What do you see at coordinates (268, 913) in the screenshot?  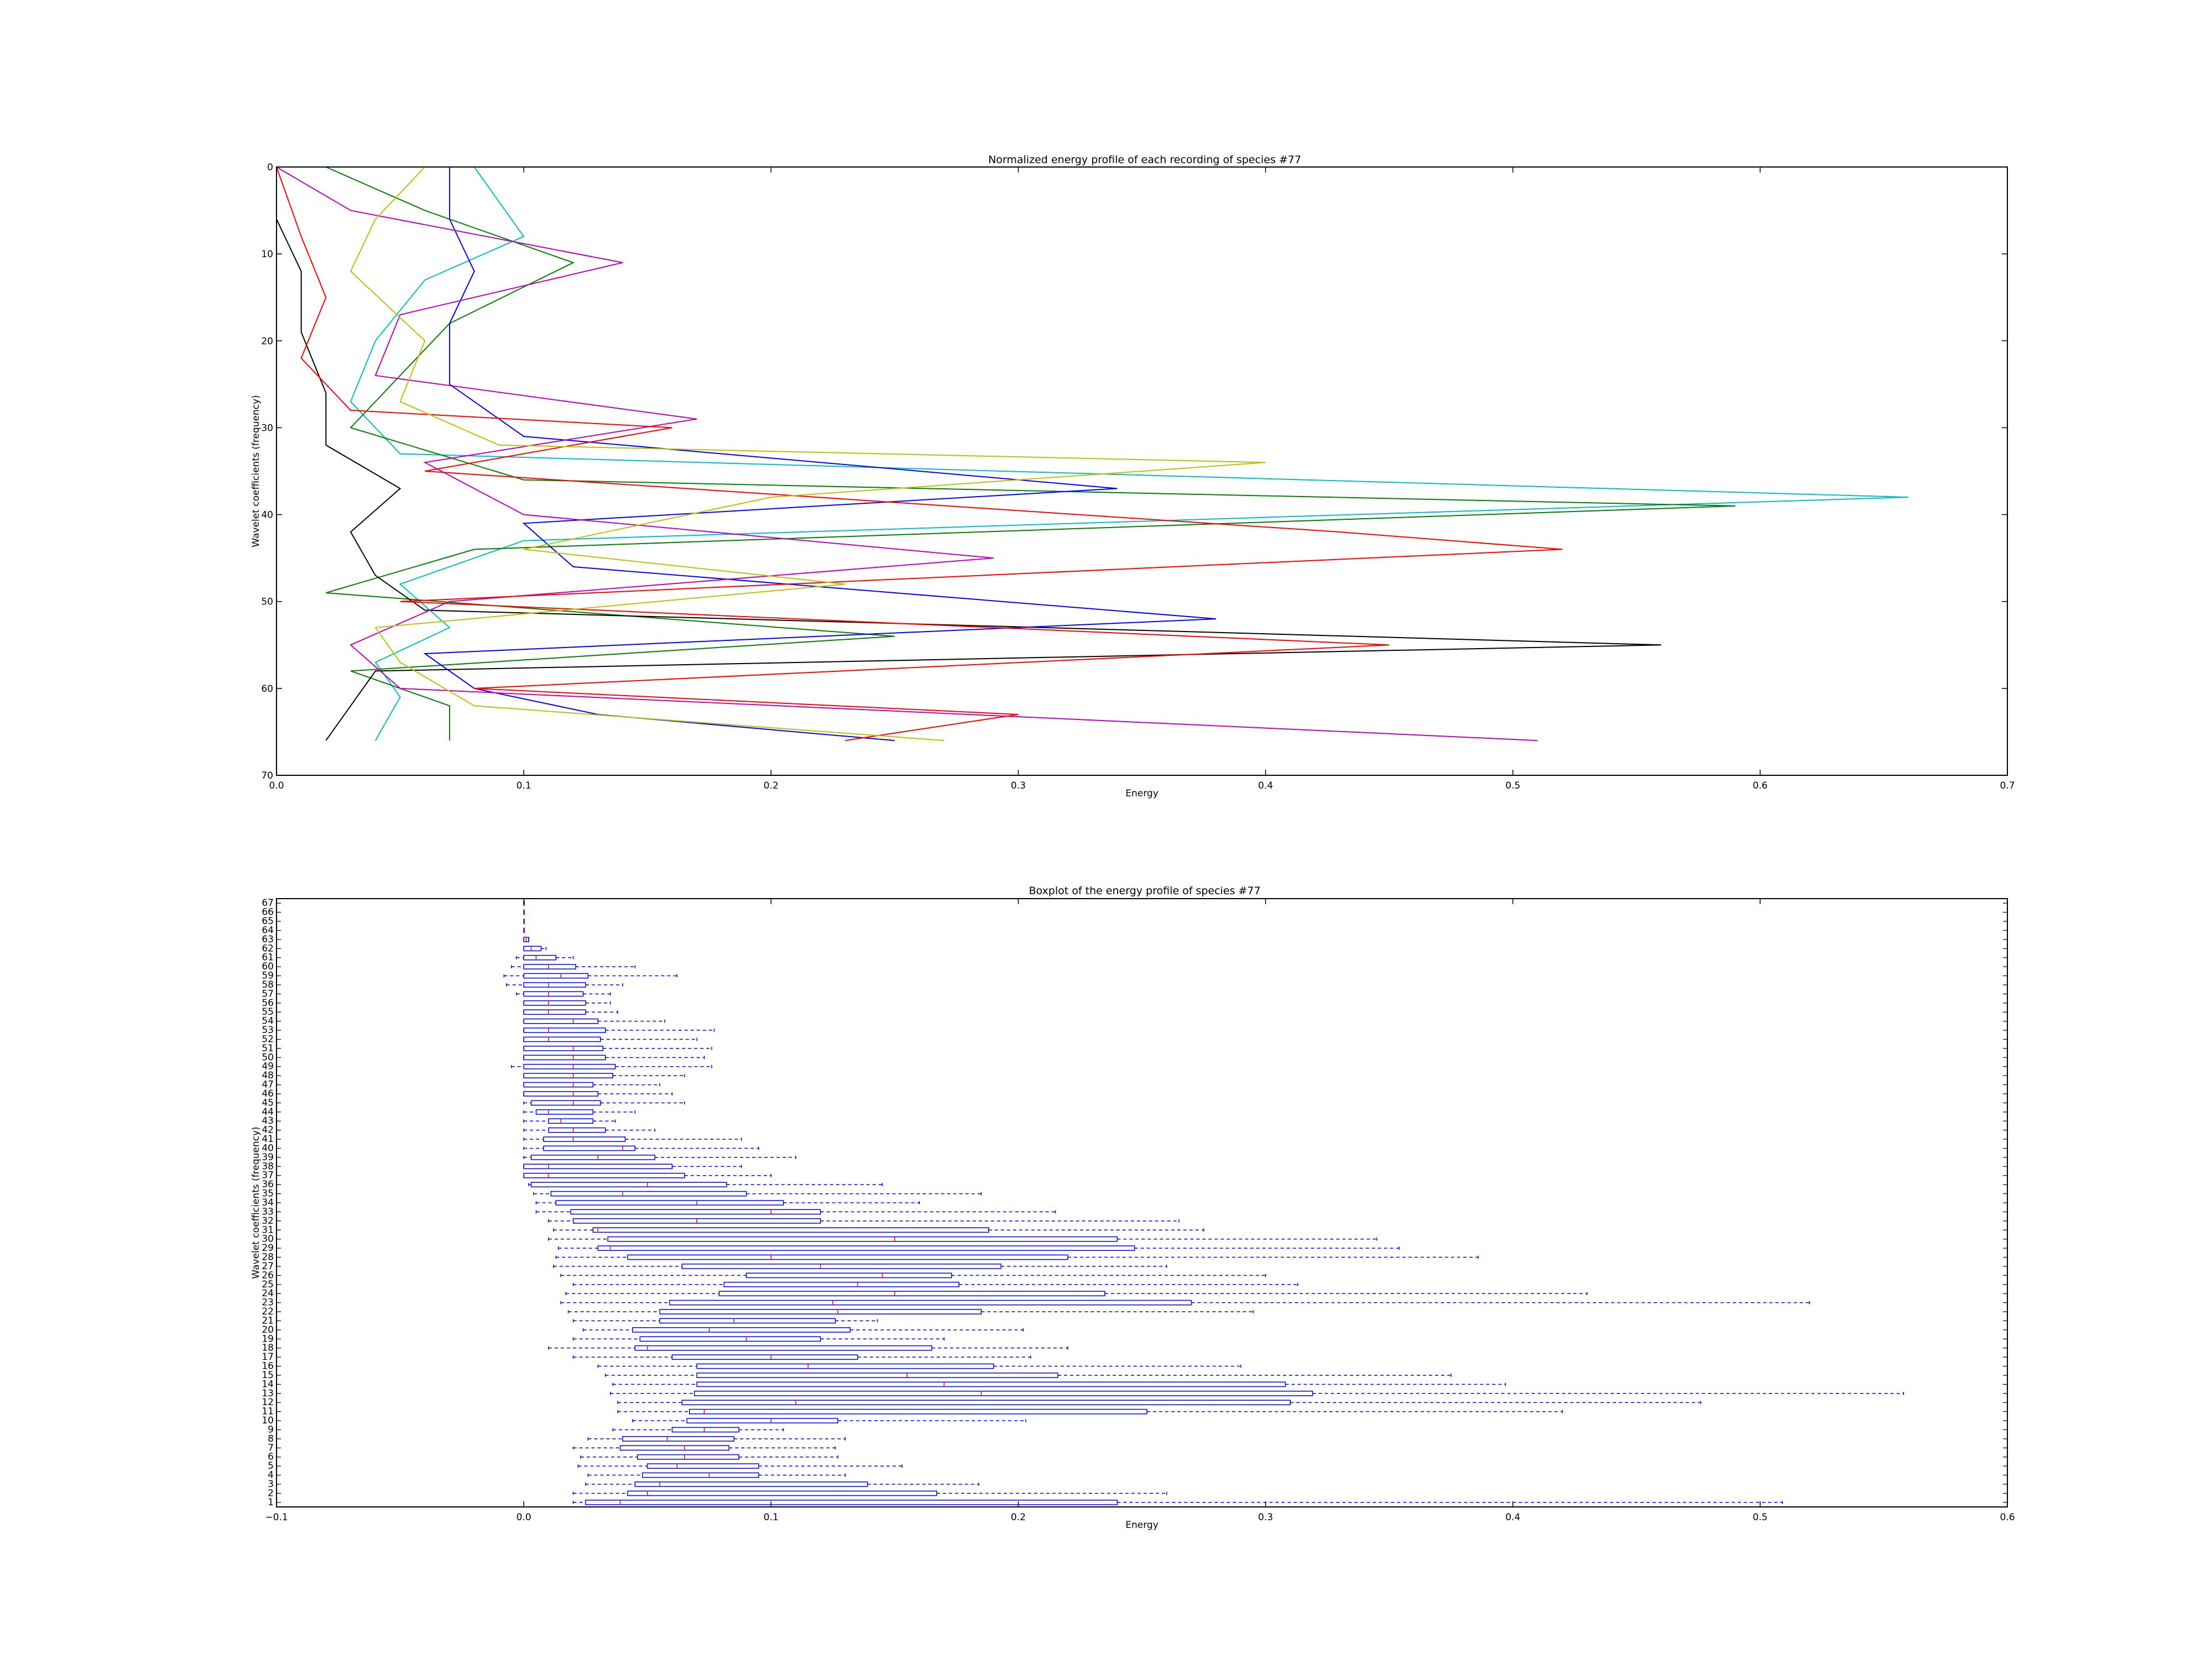 I see `y-tick-label: 66` at bounding box center [268, 913].